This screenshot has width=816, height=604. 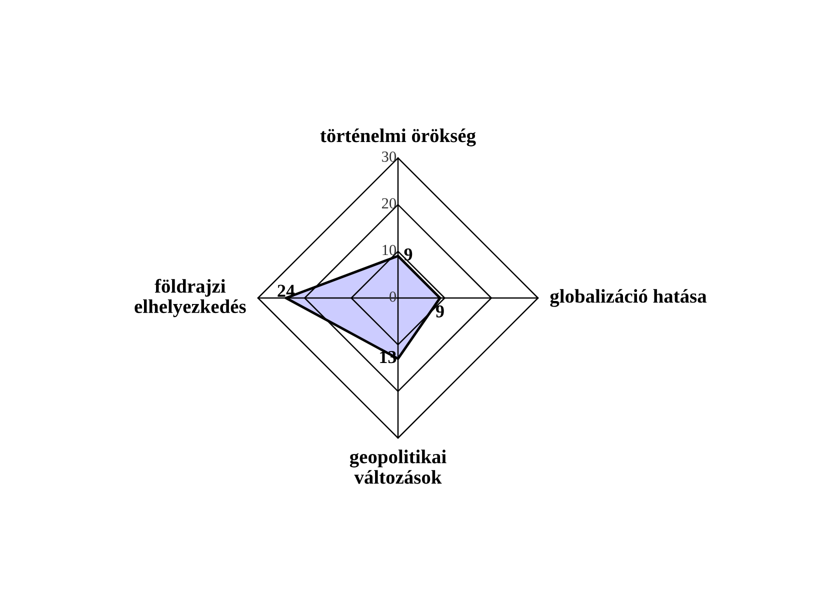 I want to click on y-tick-label: 30, so click(x=389, y=157).